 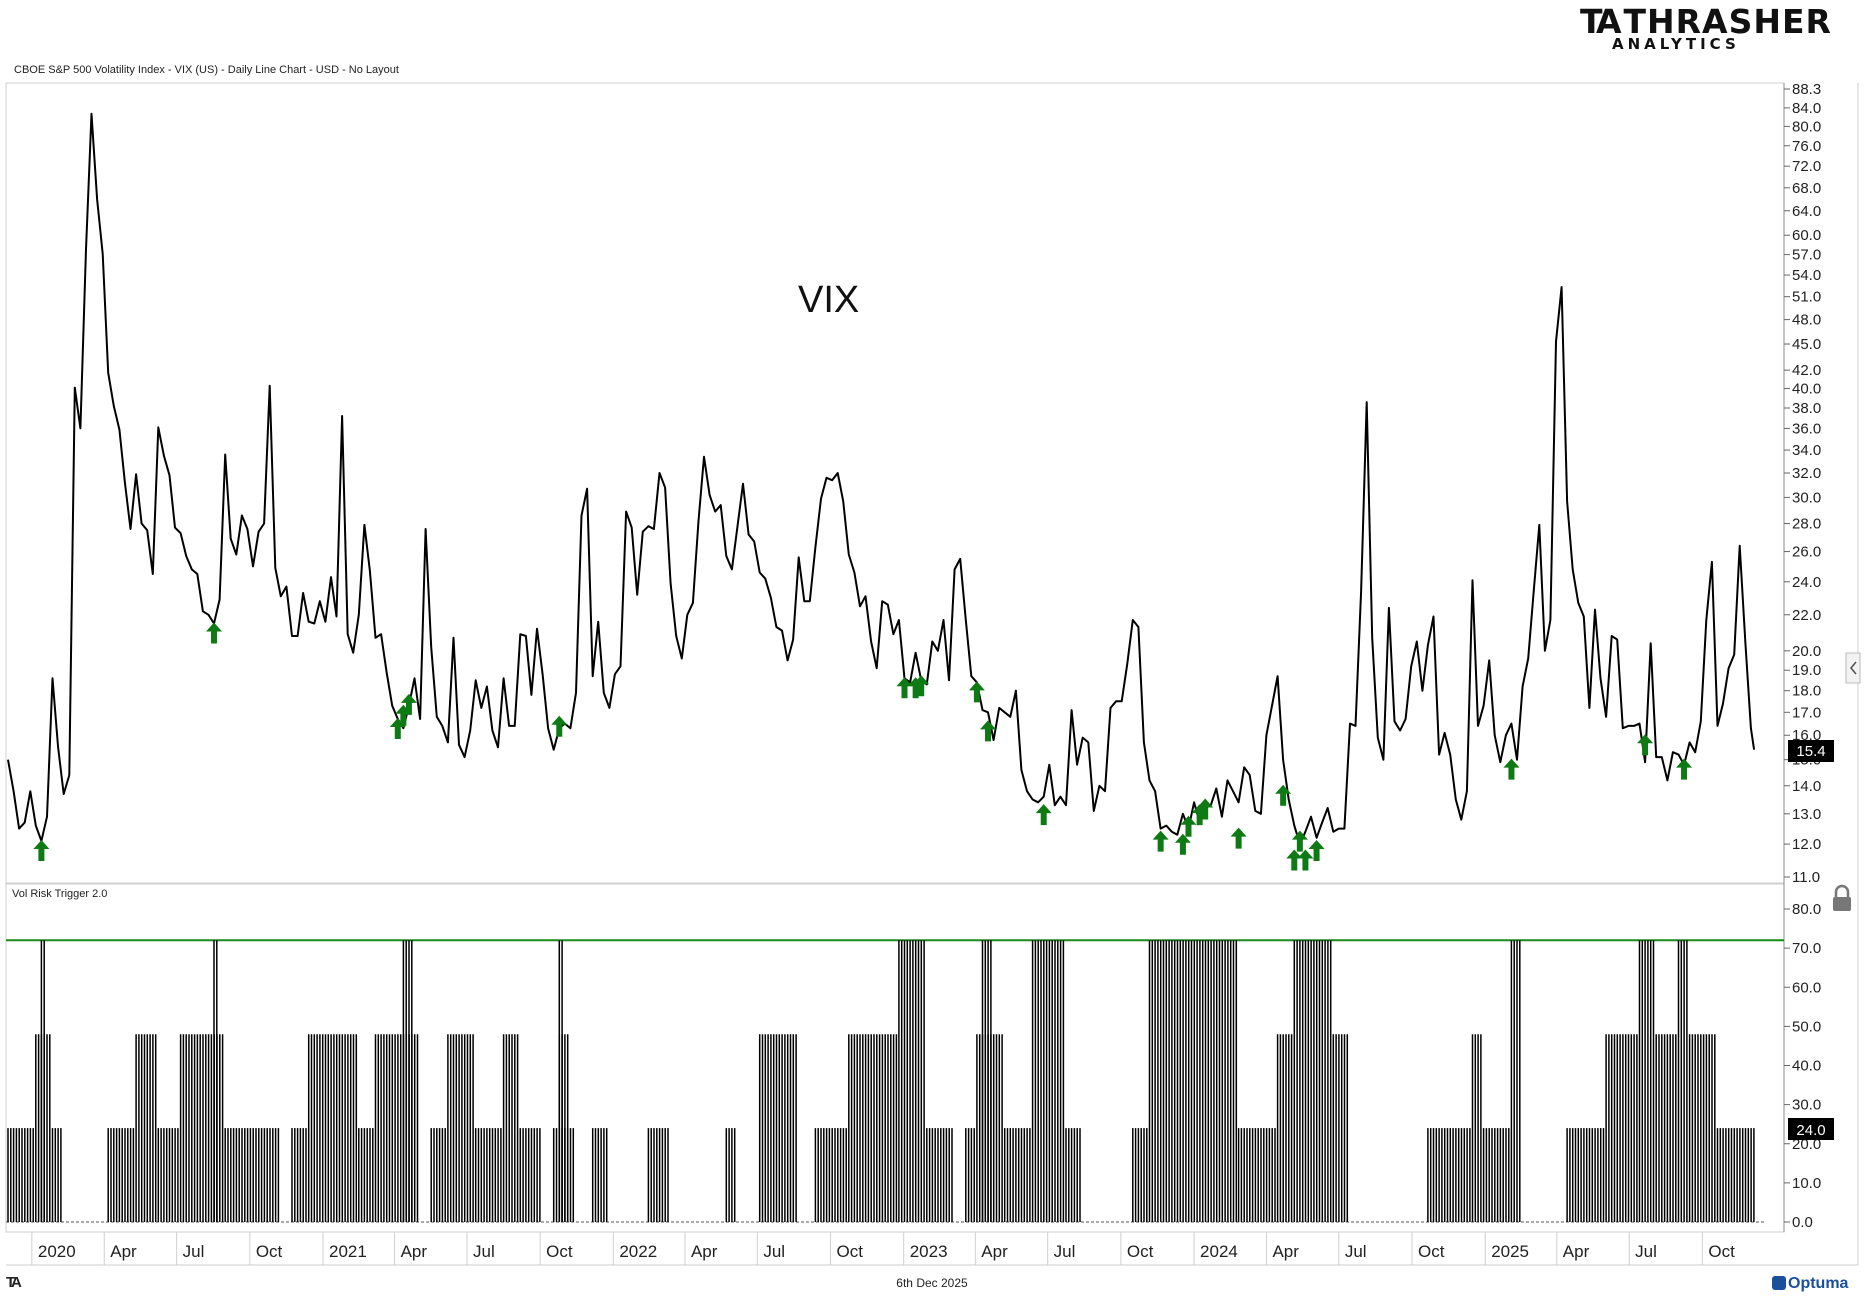 I want to click on y-tick-label: 88.3, so click(x=1806, y=89).